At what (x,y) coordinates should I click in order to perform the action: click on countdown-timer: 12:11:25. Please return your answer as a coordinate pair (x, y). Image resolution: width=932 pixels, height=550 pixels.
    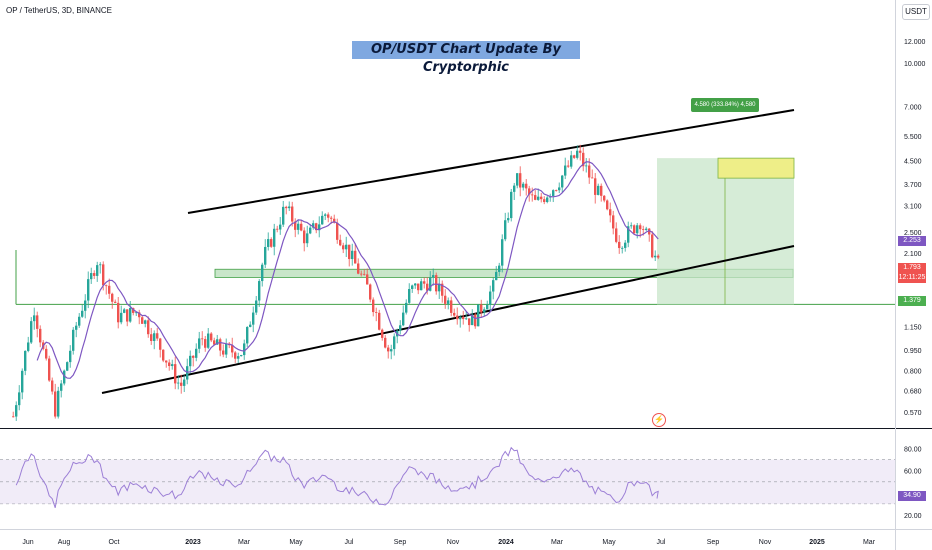
    Looking at the image, I should click on (912, 277).